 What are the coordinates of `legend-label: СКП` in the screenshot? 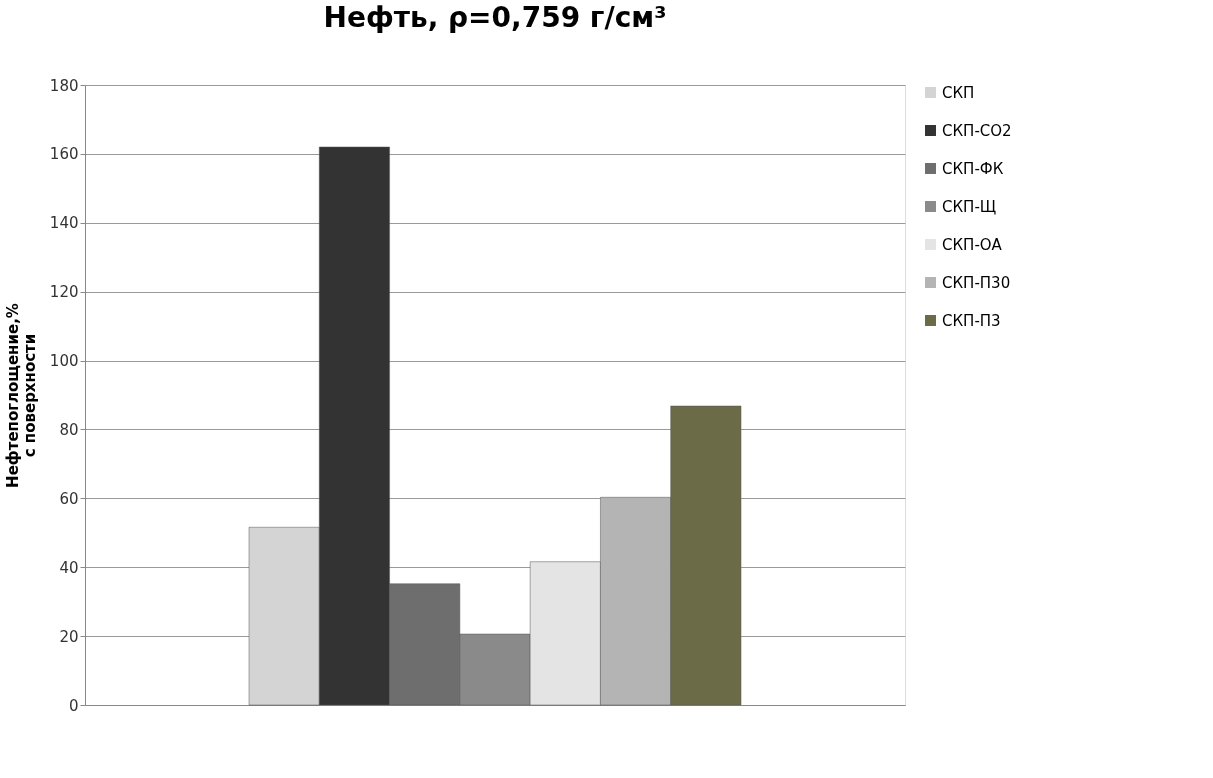 It's located at (958, 92).